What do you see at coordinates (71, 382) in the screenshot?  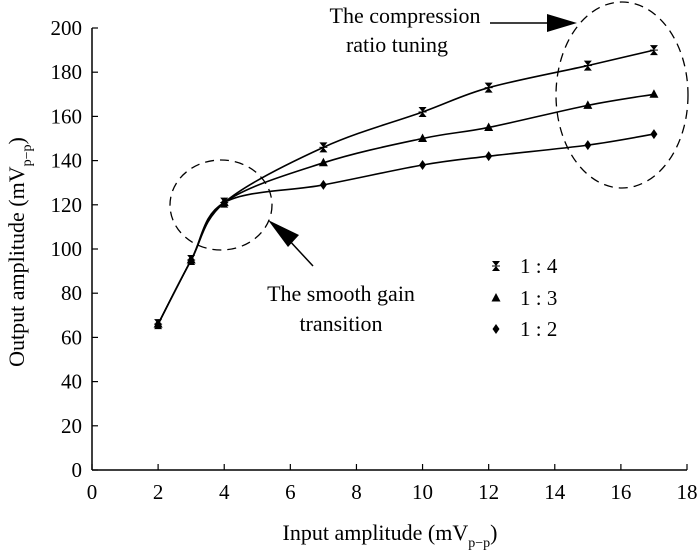 I see `y-tick-label: 40` at bounding box center [71, 382].